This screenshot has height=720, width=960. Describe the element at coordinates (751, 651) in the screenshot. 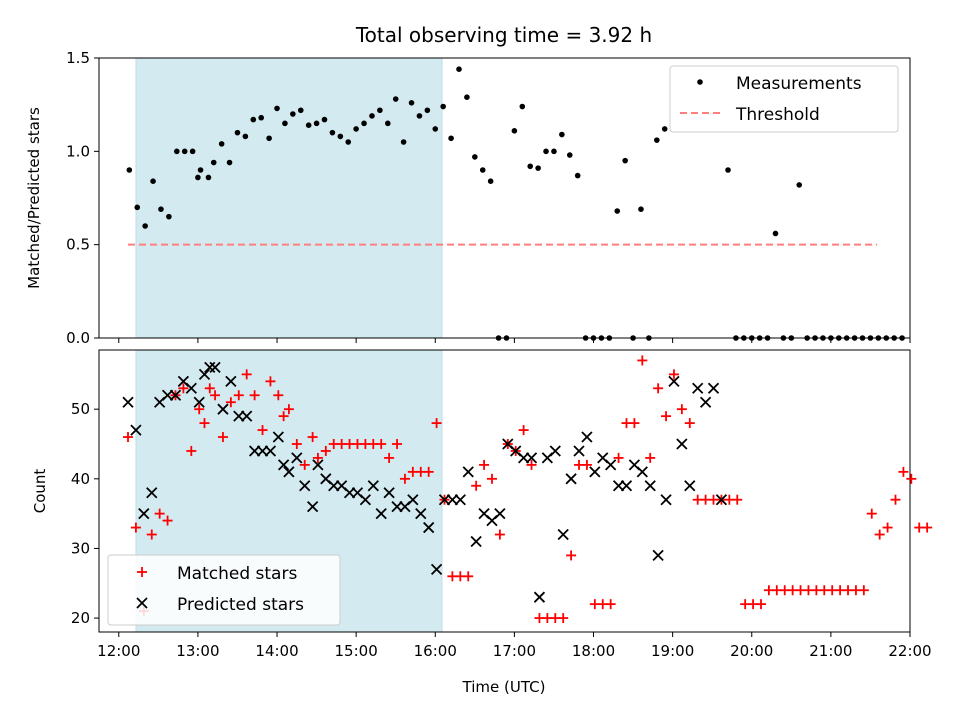

I see `bottom-xtick-label: 20:00` at that location.